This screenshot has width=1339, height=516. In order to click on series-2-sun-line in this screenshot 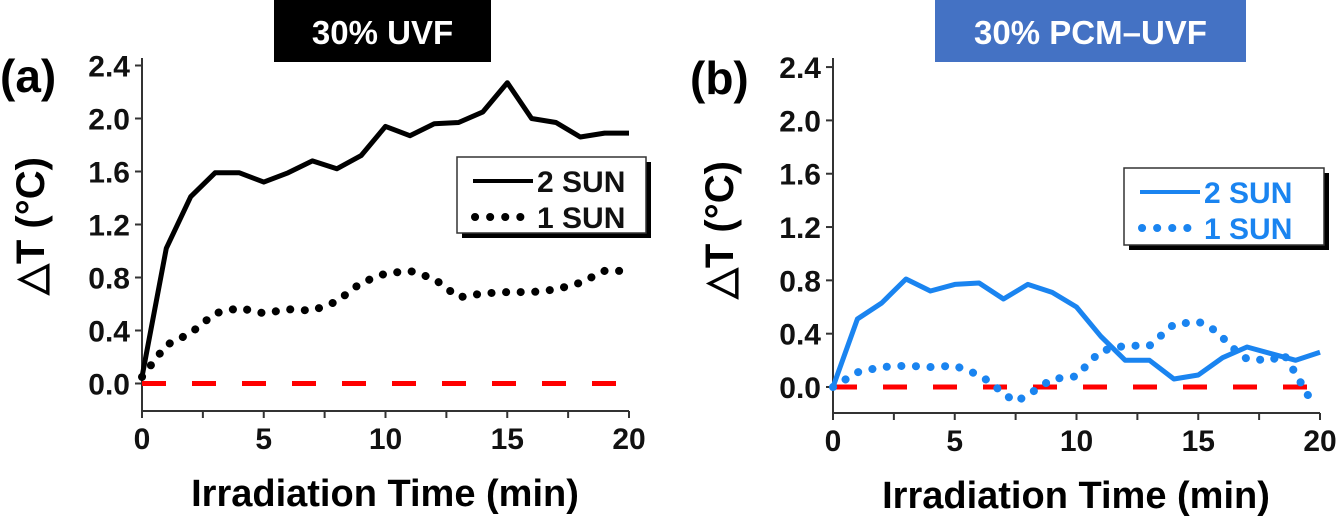, I will do `click(1075, 332)`.